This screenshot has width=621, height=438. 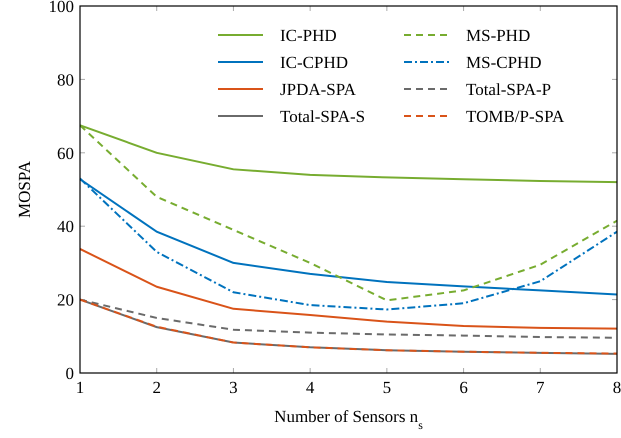 I want to click on x-tick-label: 5, so click(x=387, y=387).